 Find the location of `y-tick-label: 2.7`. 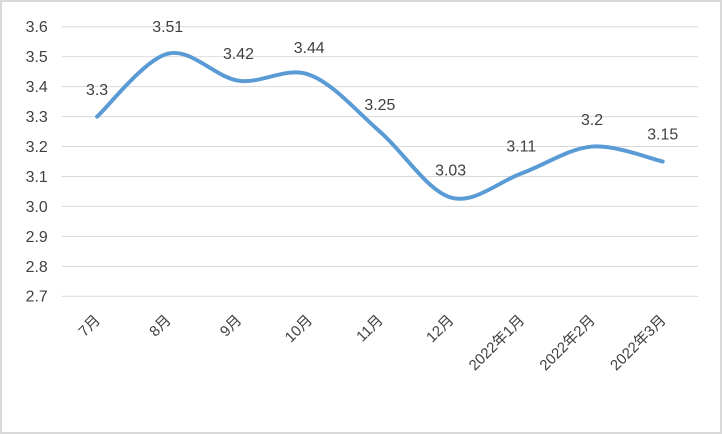

y-tick-label: 2.7 is located at coordinates (37, 297).